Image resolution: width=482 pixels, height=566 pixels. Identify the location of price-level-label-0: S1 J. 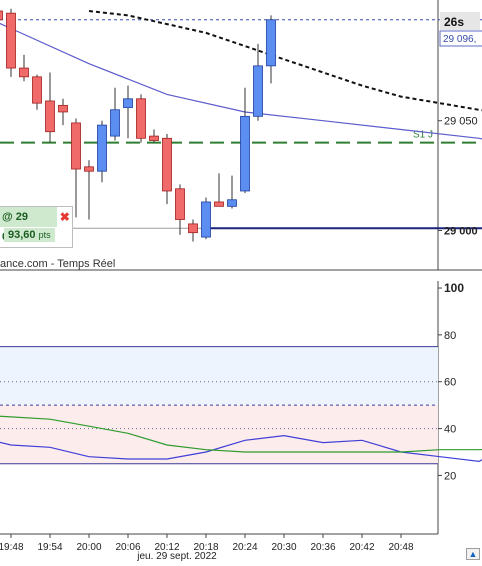
(423, 135).